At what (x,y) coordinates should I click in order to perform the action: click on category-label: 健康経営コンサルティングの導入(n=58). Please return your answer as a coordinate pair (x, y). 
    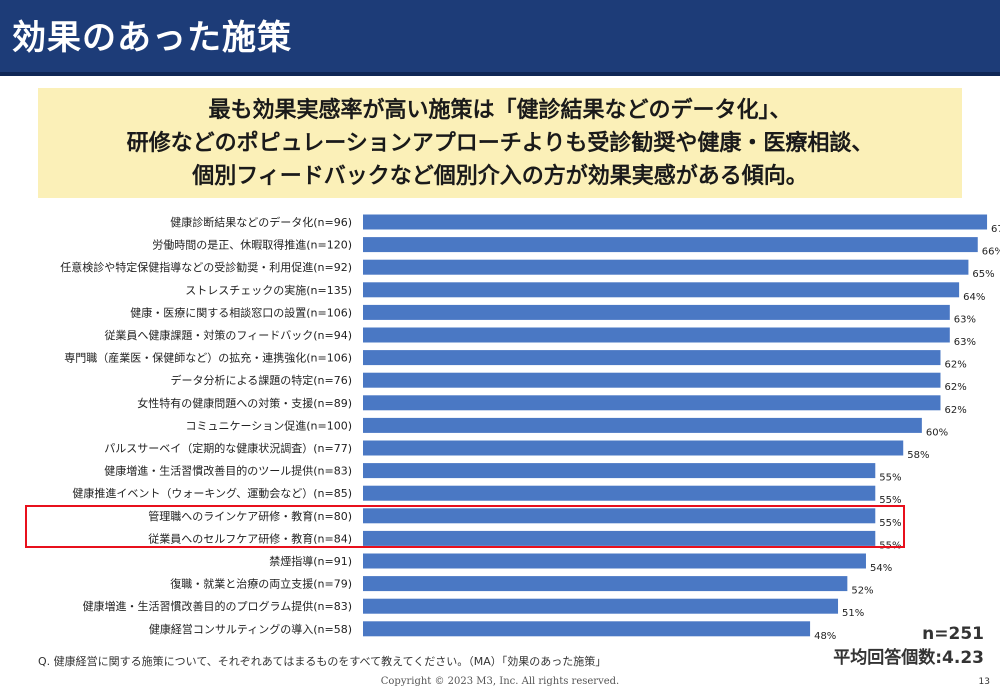
    Looking at the image, I should click on (250, 629).